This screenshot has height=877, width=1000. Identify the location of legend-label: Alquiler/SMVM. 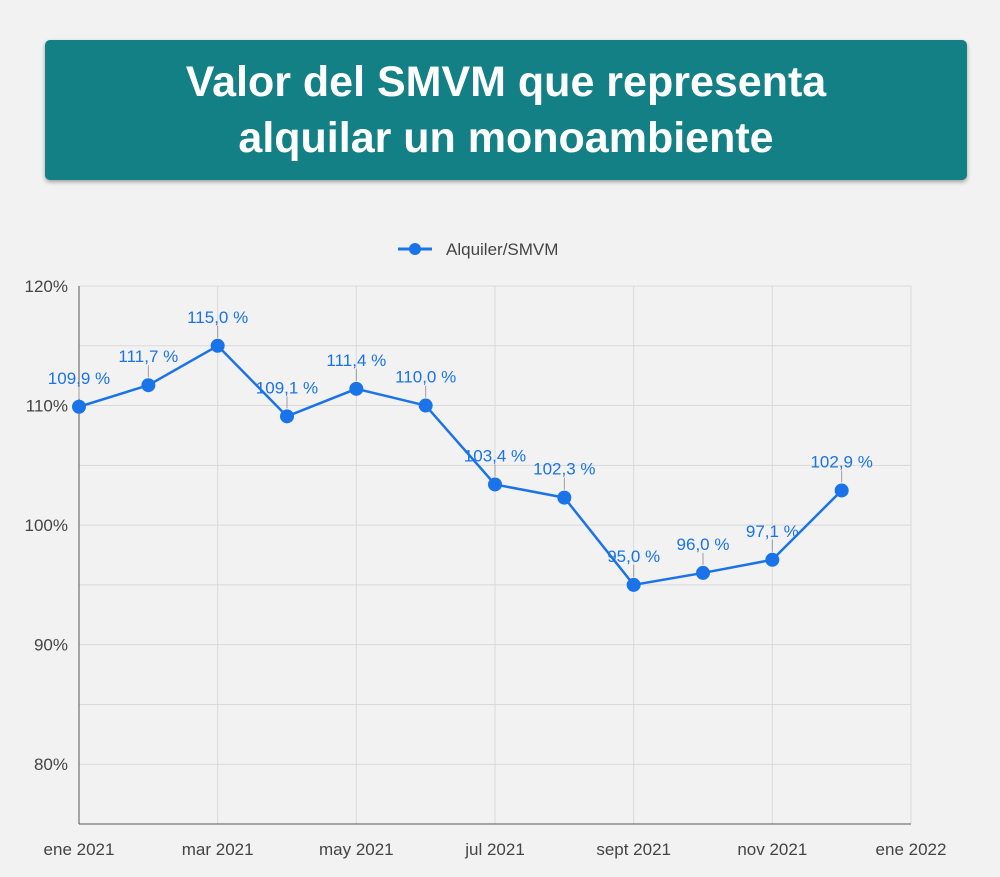
(502, 249).